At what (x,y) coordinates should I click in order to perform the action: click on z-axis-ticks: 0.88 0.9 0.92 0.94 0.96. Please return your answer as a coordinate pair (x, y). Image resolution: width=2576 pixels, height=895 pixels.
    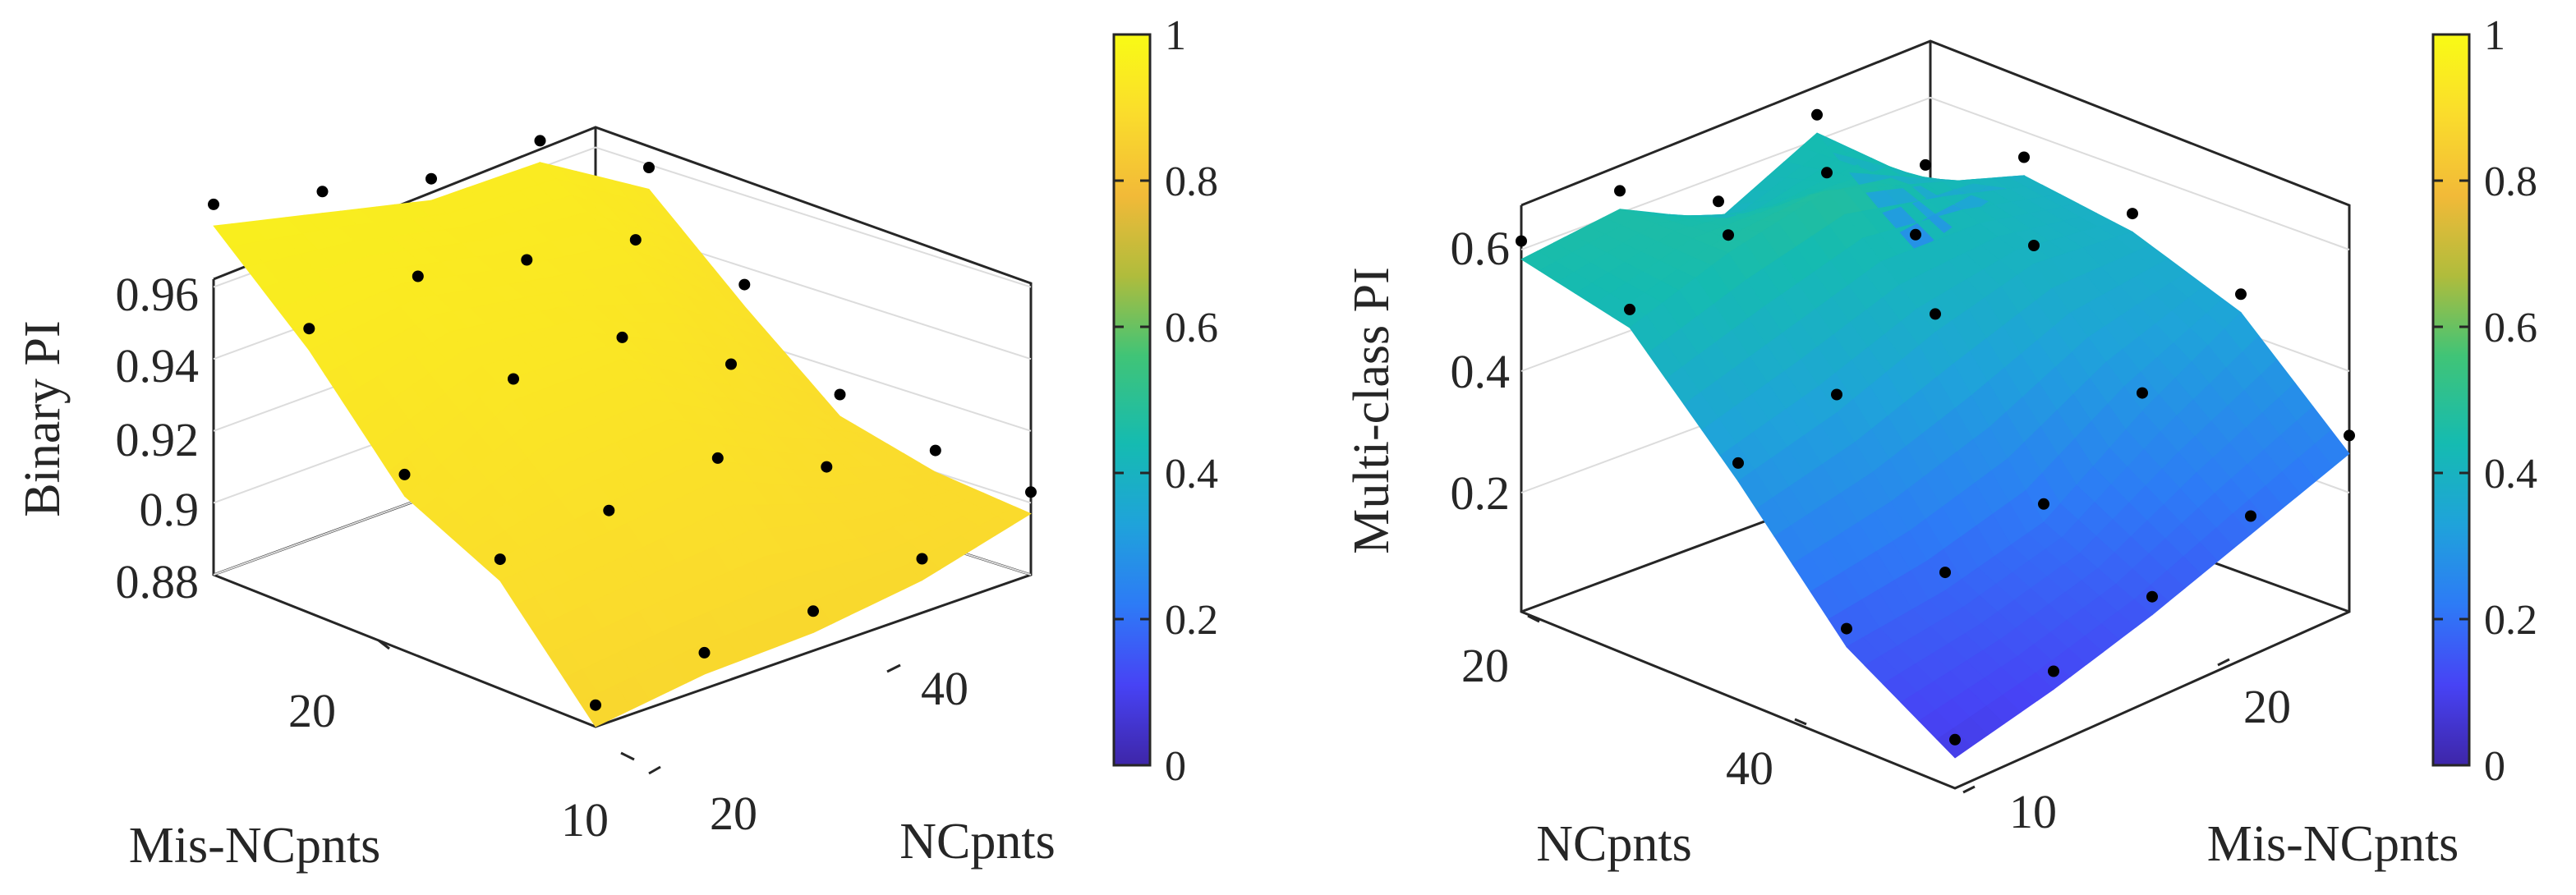
    Looking at the image, I should click on (158, 438).